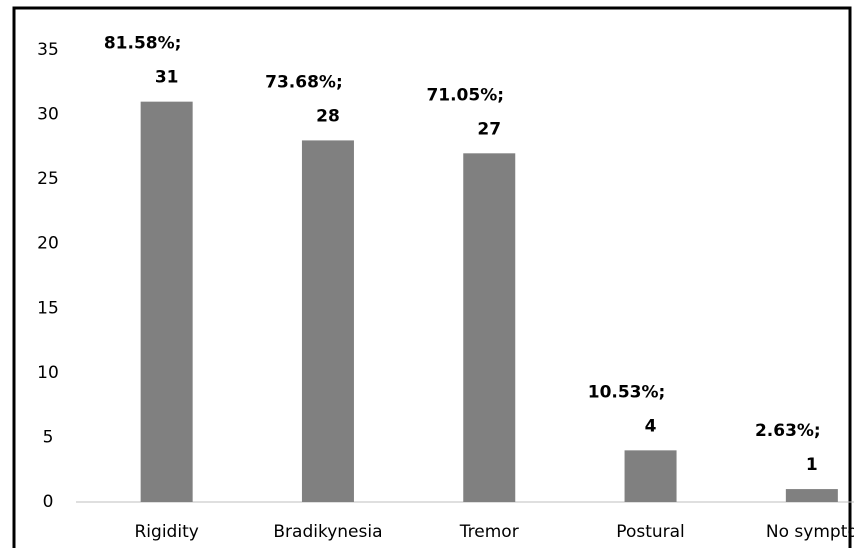  What do you see at coordinates (328, 116) in the screenshot?
I see `data-label: 28` at bounding box center [328, 116].